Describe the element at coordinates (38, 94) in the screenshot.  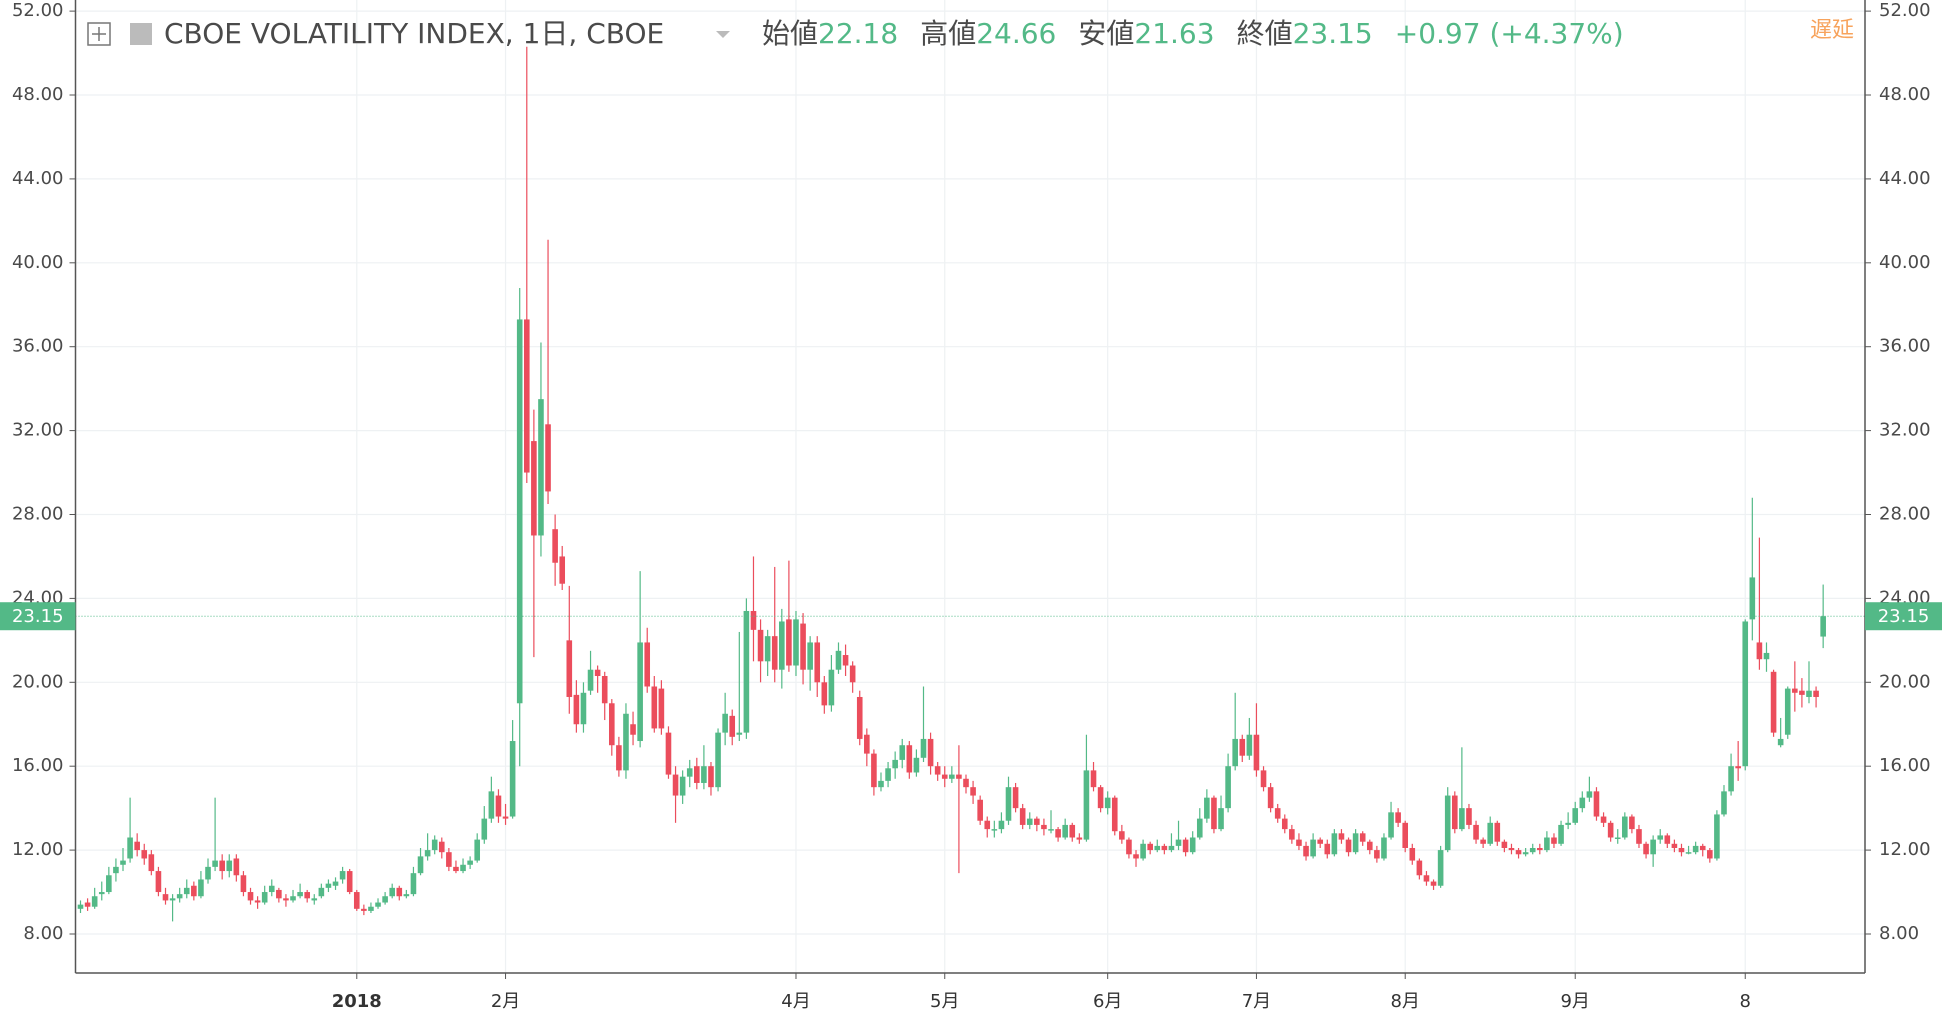
I see `y-tick-label: 48.00` at that location.